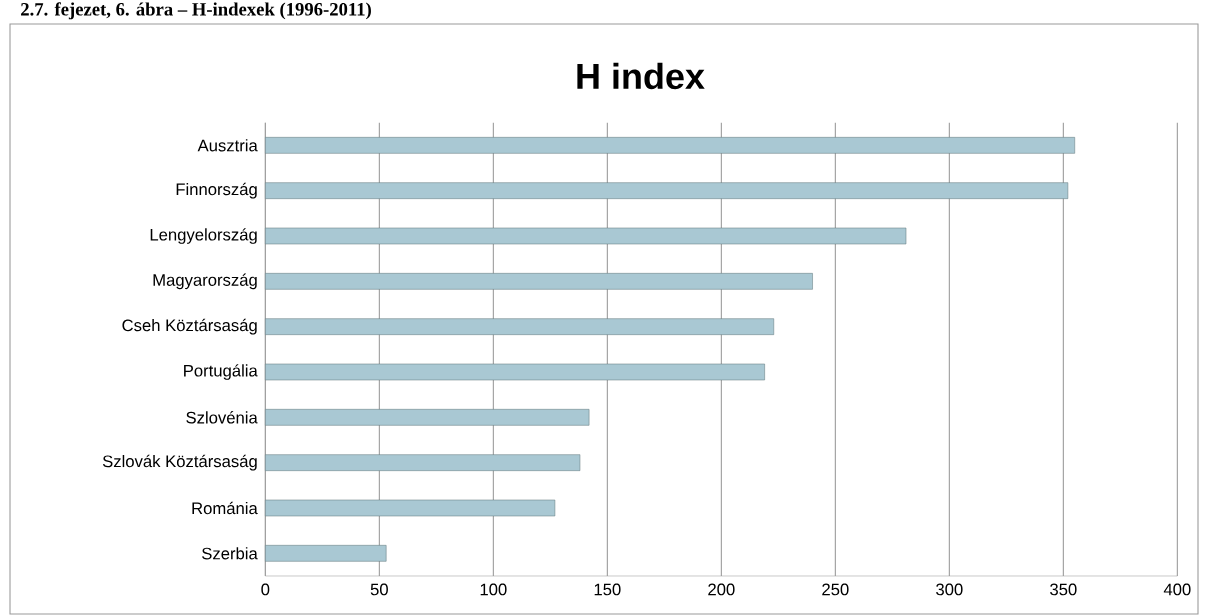  What do you see at coordinates (493, 589) in the screenshot?
I see `x-tick-label: 100` at bounding box center [493, 589].